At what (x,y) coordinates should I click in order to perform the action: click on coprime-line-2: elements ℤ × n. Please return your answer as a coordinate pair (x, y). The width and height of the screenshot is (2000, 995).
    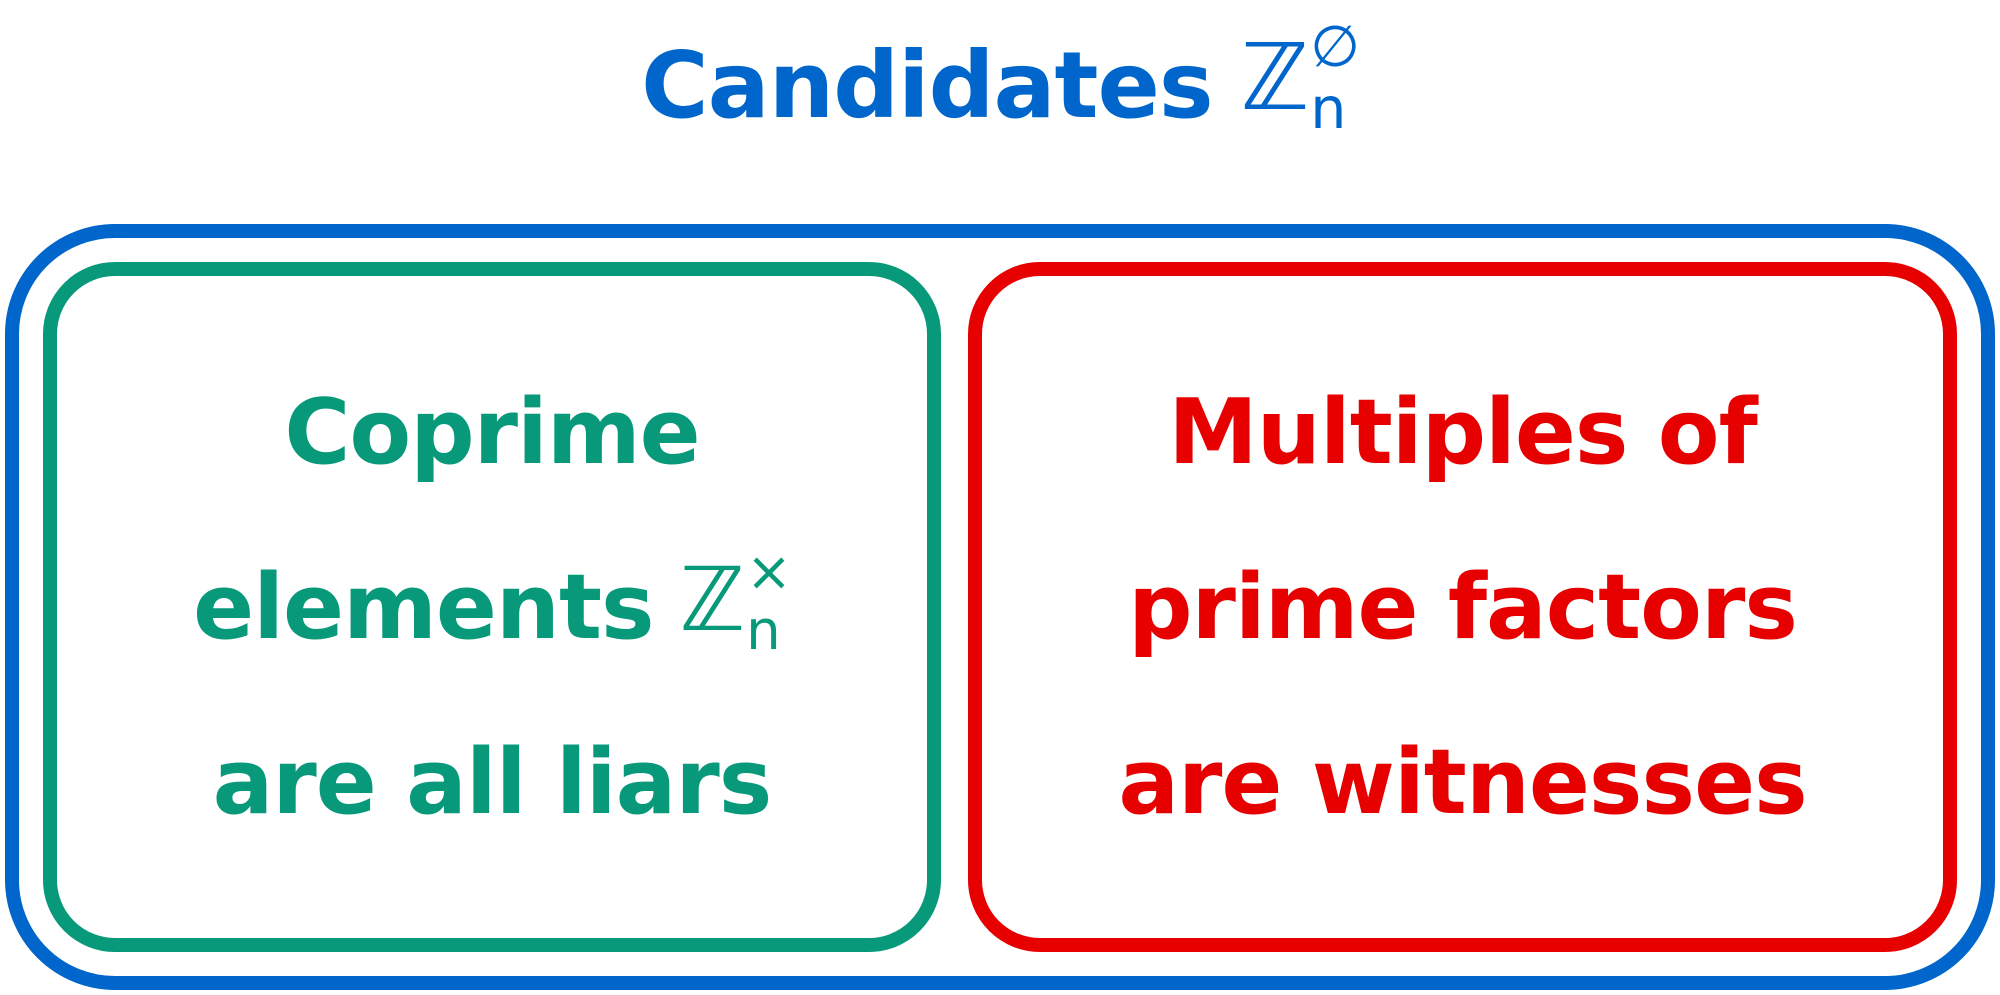
    Looking at the image, I should click on (492, 607).